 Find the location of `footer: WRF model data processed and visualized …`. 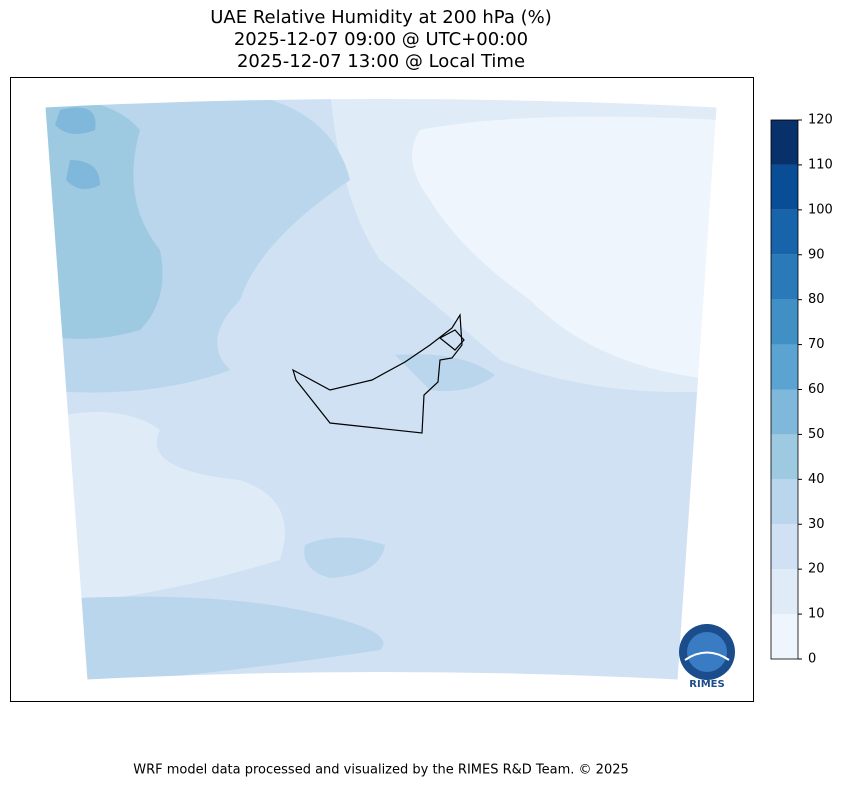

footer: WRF model data processed and visualized … is located at coordinates (381, 770).